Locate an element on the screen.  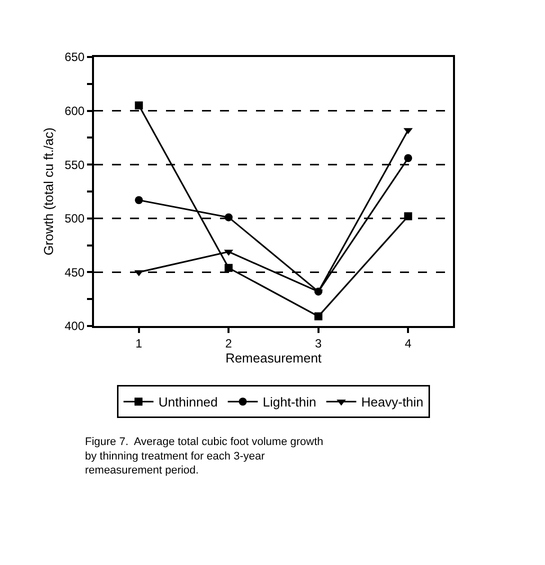
y-tick-label: 600 is located at coordinates (74, 111).